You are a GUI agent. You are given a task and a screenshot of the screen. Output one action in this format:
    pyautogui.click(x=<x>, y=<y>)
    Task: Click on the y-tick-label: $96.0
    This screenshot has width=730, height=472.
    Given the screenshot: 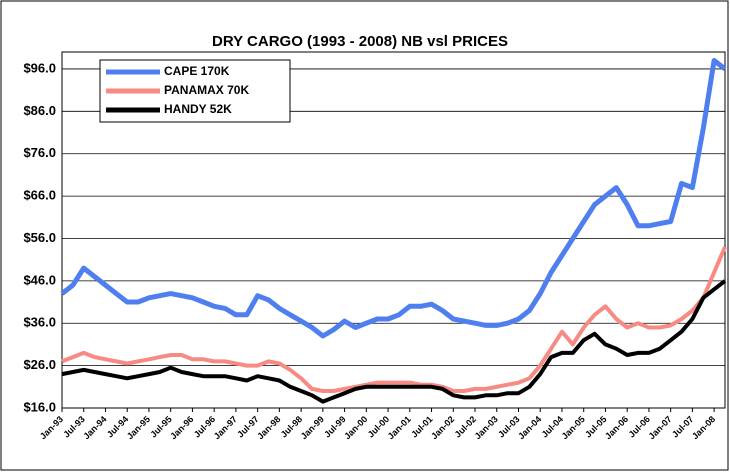 What is the action you would take?
    pyautogui.click(x=39, y=67)
    